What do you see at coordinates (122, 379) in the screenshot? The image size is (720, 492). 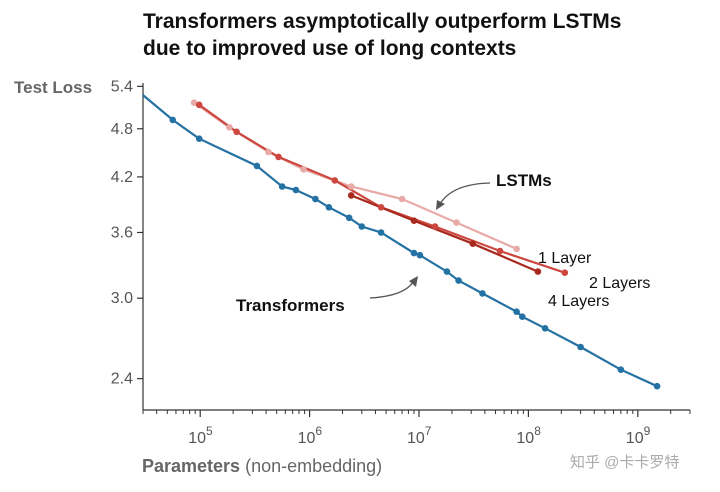 I see `y-tick-label: 2.4` at bounding box center [122, 379].